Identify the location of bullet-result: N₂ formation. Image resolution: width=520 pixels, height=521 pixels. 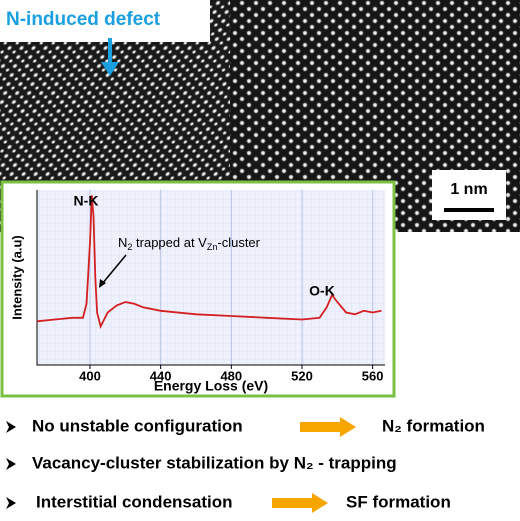
(433, 425).